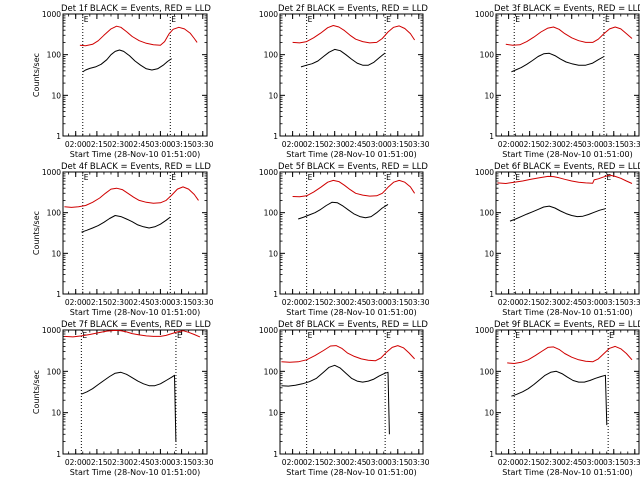  Describe the element at coordinates (136, 9) in the screenshot. I see `chart-title: Det 1f BLACK = Events, RED = LLD` at that location.